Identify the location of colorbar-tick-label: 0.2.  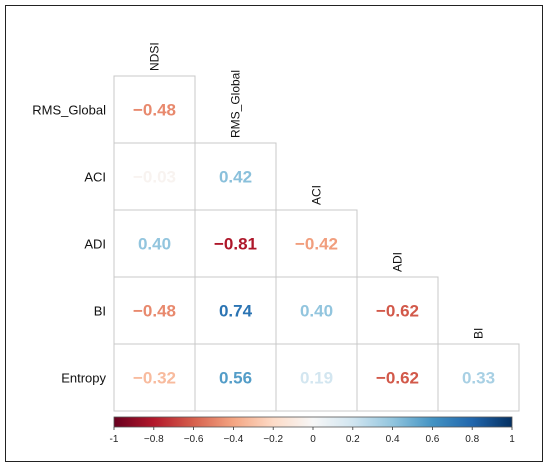
(353, 439).